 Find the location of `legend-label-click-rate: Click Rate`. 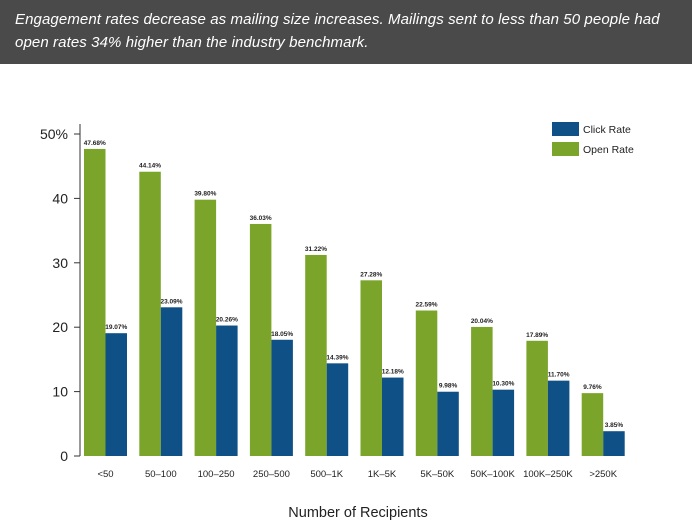

legend-label-click-rate: Click Rate is located at coordinates (607, 130).